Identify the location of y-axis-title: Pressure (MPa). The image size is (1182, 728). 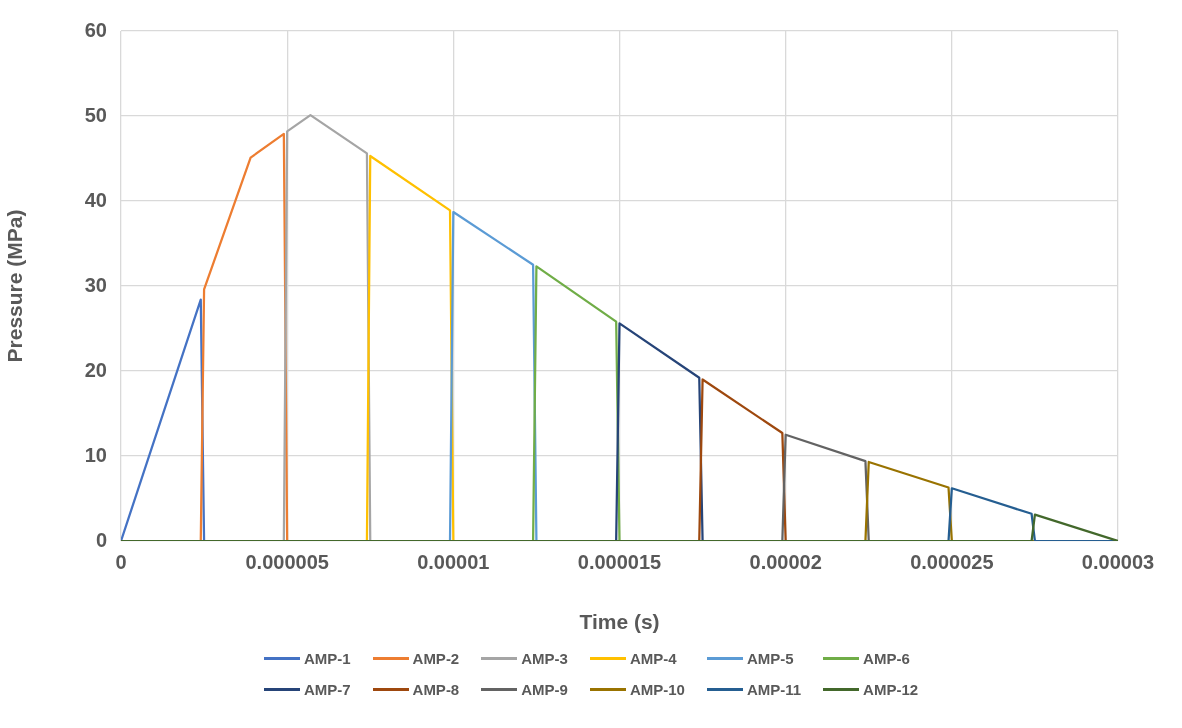
(15, 286).